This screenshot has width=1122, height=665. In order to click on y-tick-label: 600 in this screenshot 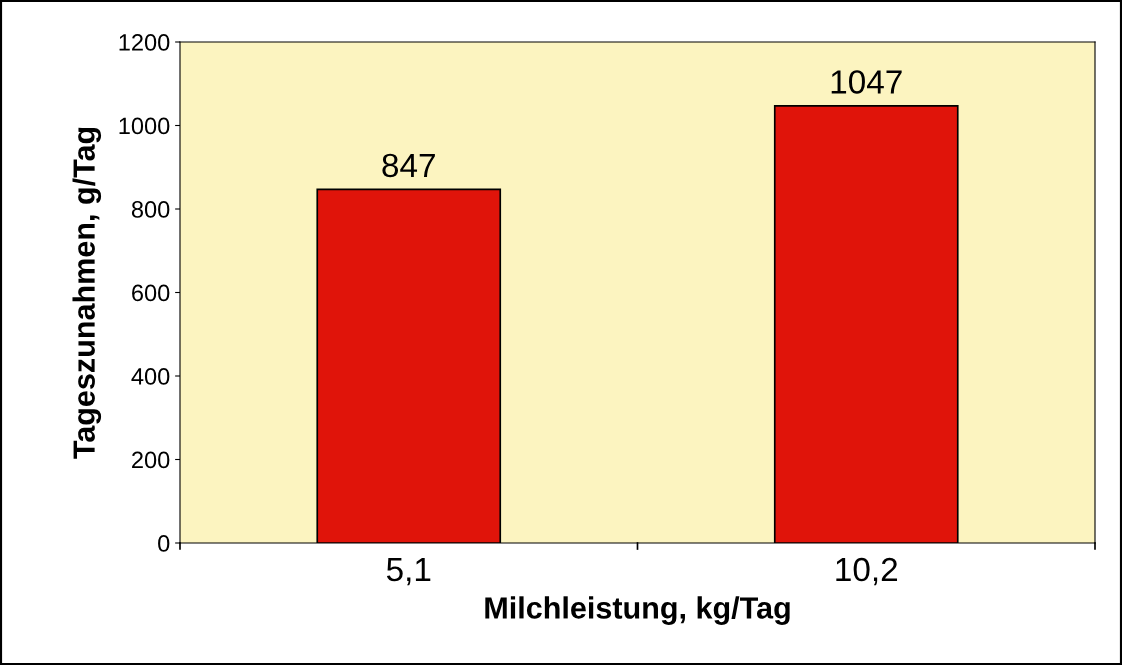, I will do `click(151, 293)`.